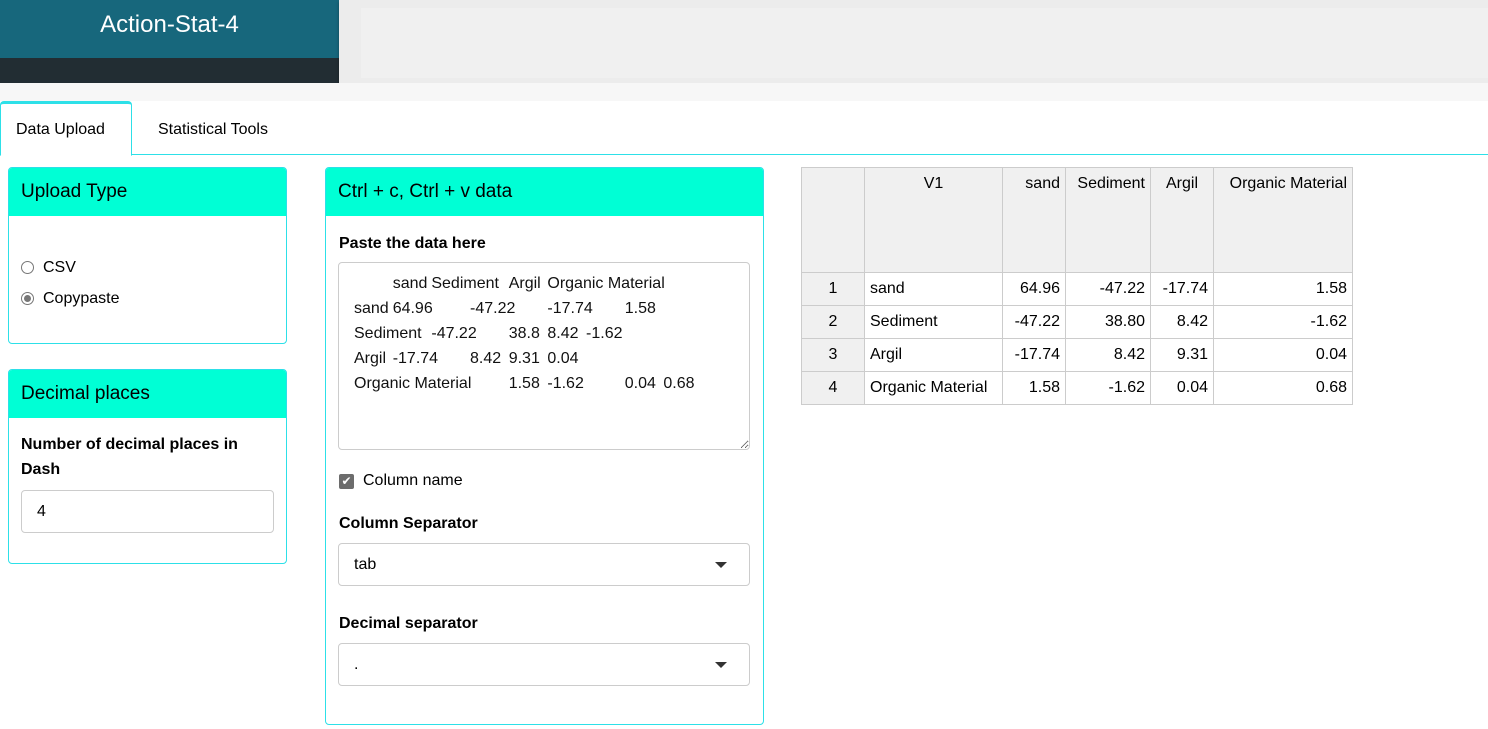  I want to click on radio-icon, so click(27, 267).